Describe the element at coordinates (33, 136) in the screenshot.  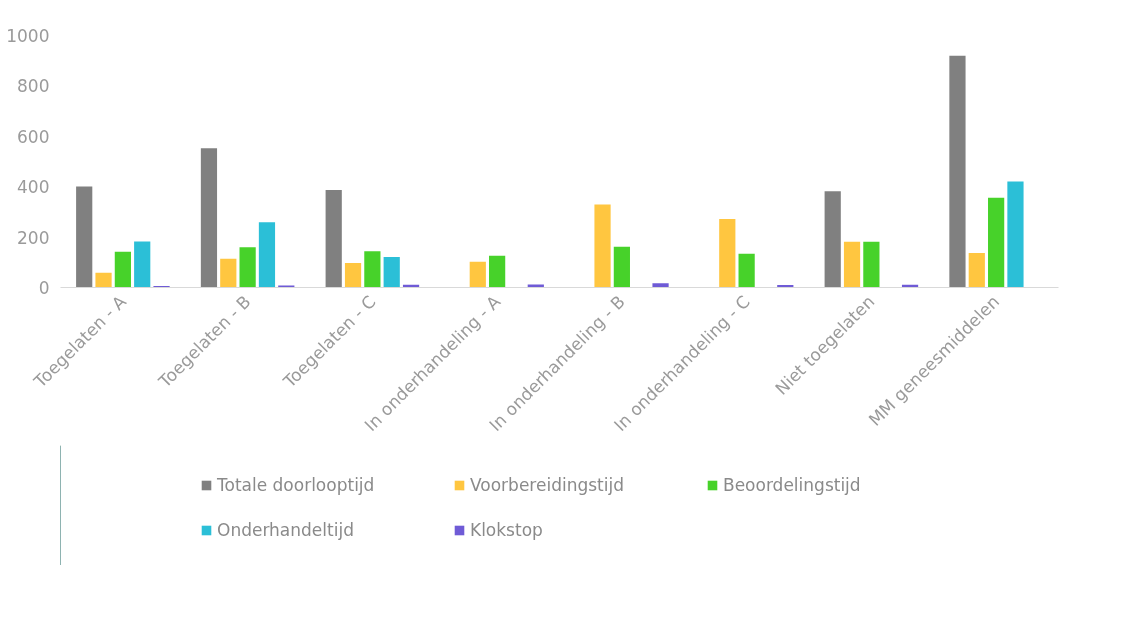
I see `y-tick-label: 600` at that location.